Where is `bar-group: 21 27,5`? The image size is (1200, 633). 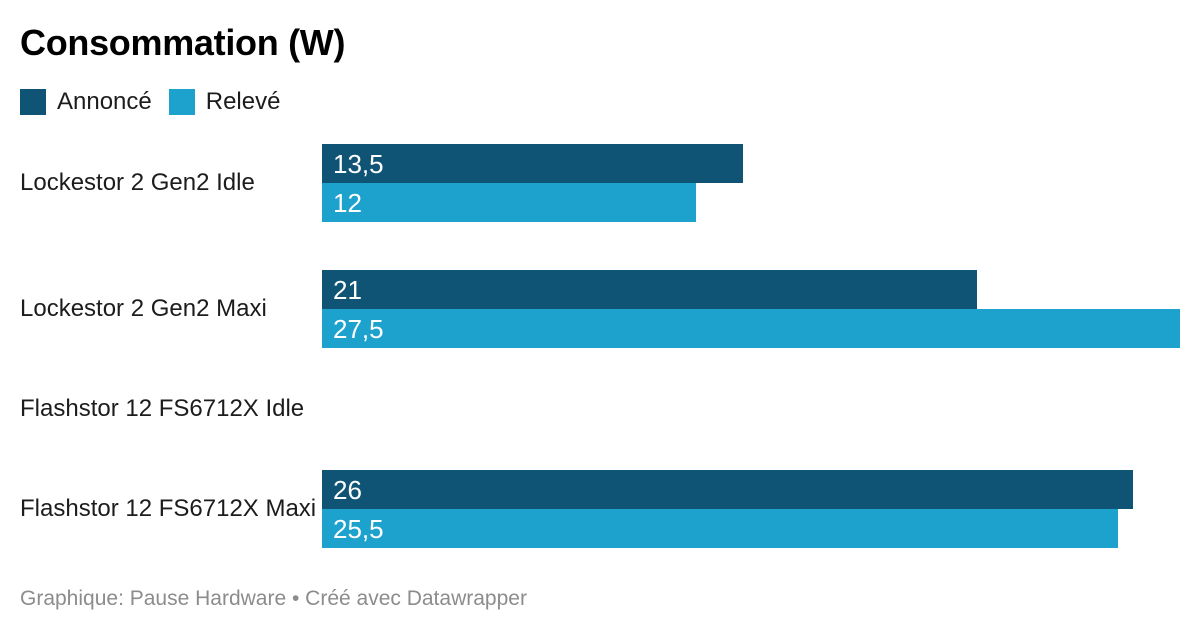 bar-group: 21 27,5 is located at coordinates (751, 309).